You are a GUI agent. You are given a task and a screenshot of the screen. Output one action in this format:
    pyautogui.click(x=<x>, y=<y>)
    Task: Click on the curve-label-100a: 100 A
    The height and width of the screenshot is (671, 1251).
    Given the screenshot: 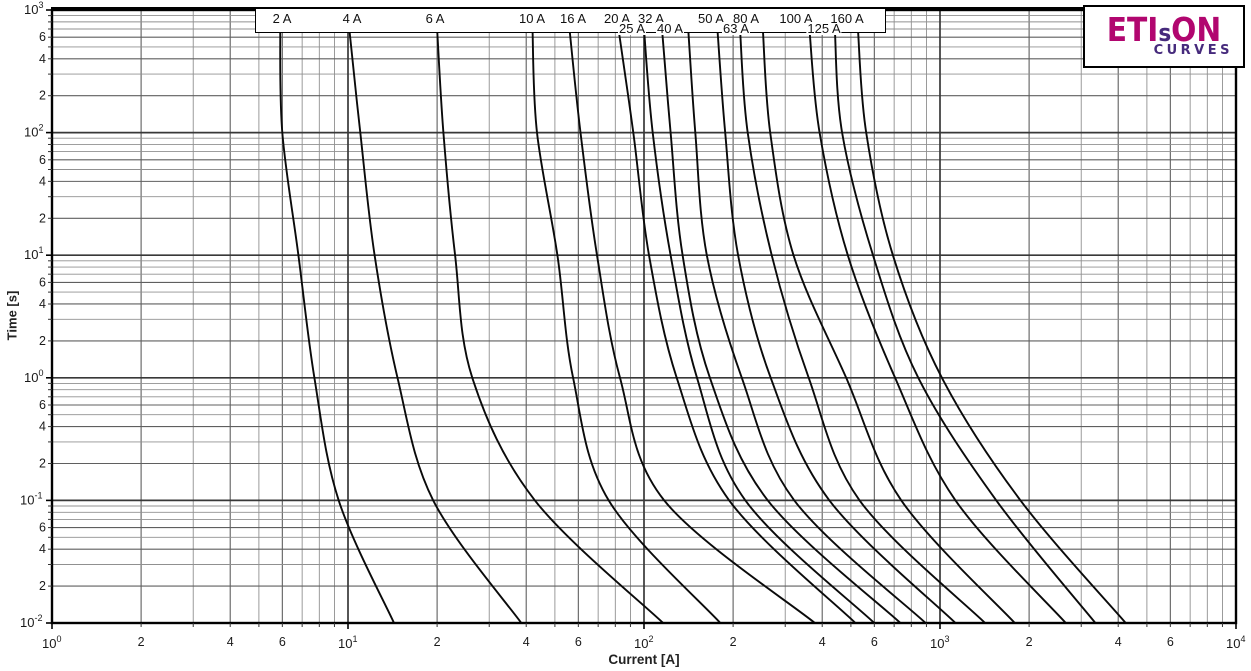 What is the action you would take?
    pyautogui.click(x=796, y=18)
    